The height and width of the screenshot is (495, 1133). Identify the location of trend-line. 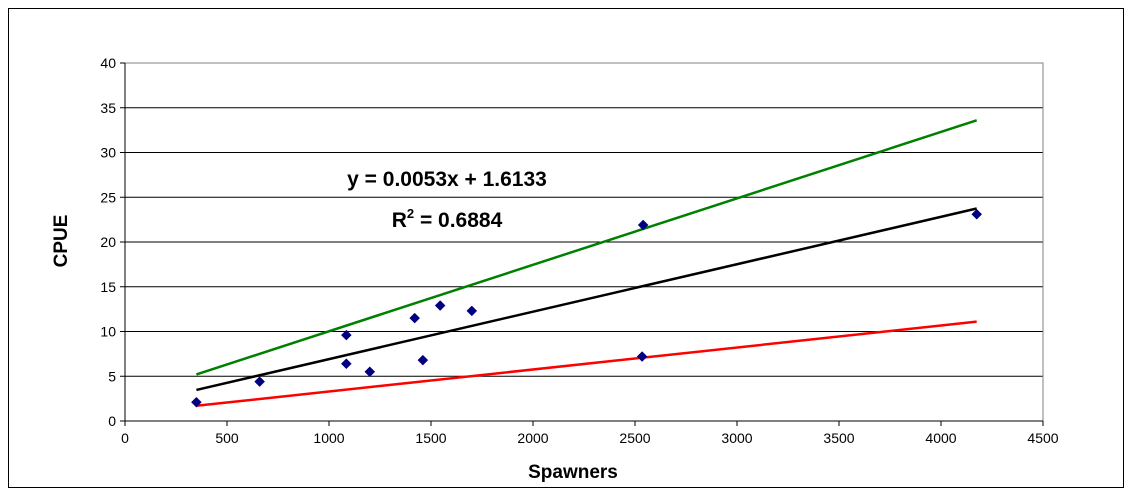
(586, 364).